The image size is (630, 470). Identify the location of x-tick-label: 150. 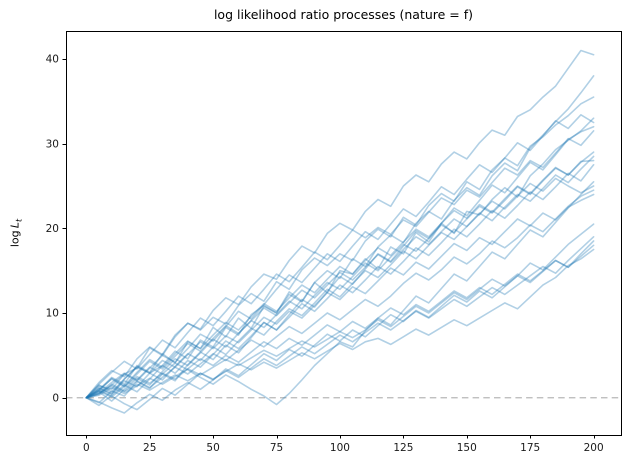
(467, 448).